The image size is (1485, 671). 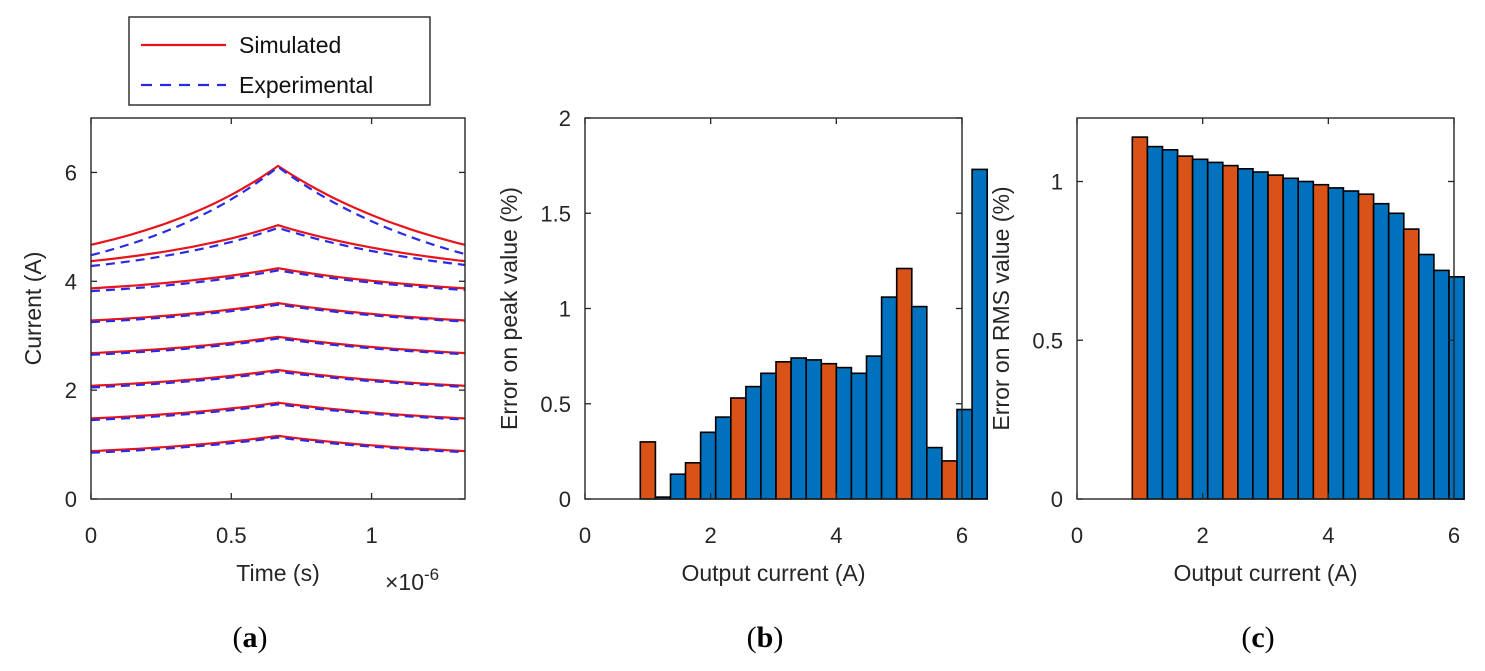 What do you see at coordinates (555, 213) in the screenshot?
I see `y-tick-label: 1.5` at bounding box center [555, 213].